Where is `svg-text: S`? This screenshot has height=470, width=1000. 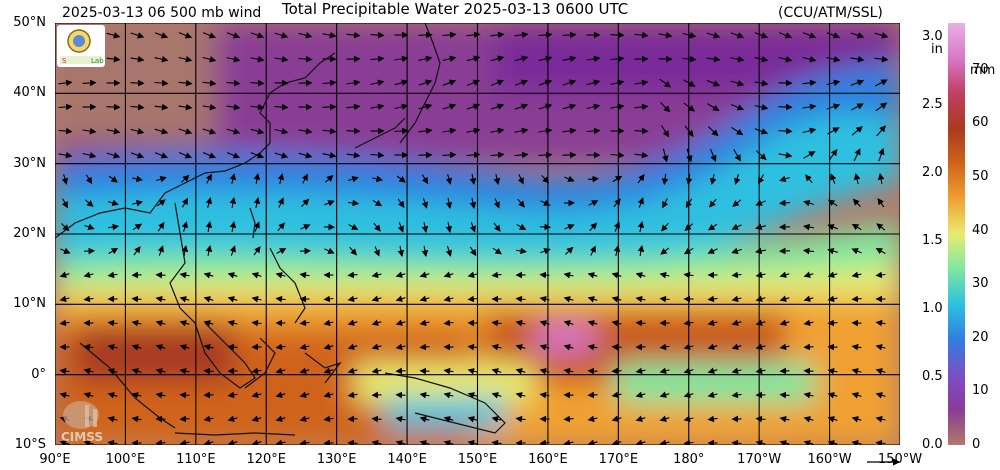 svg-text: S is located at coordinates (64, 61).